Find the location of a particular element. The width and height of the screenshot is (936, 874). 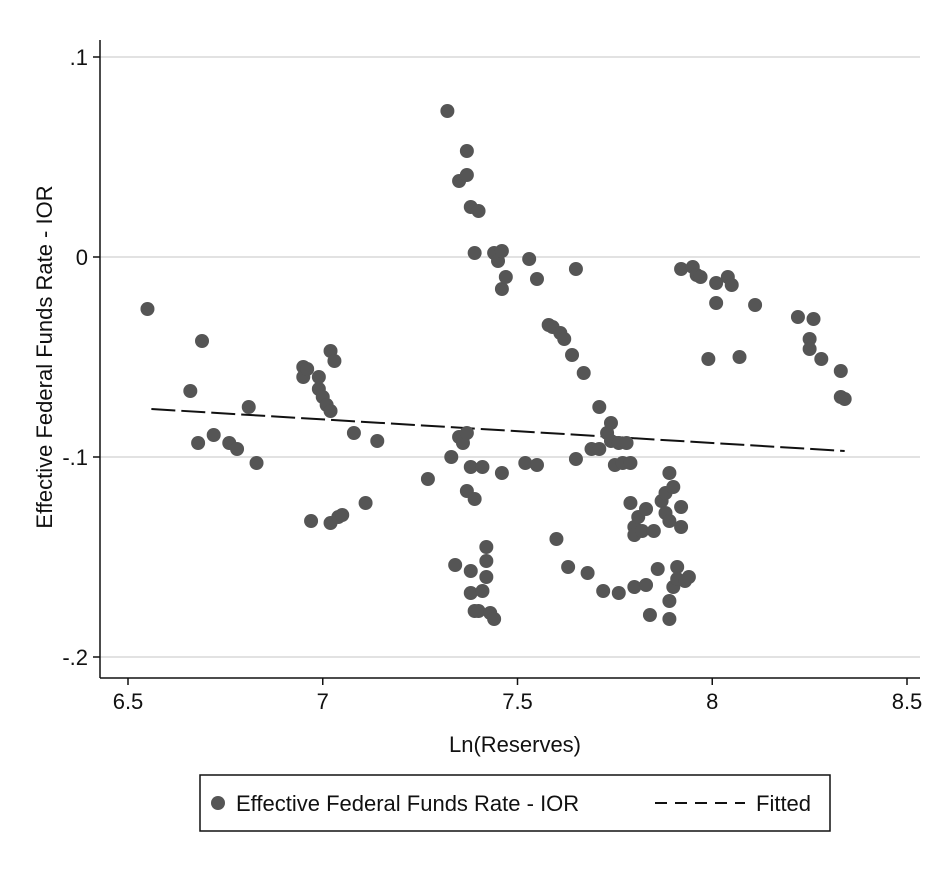

x-tick-label-0: 6.5 is located at coordinates (128, 701).